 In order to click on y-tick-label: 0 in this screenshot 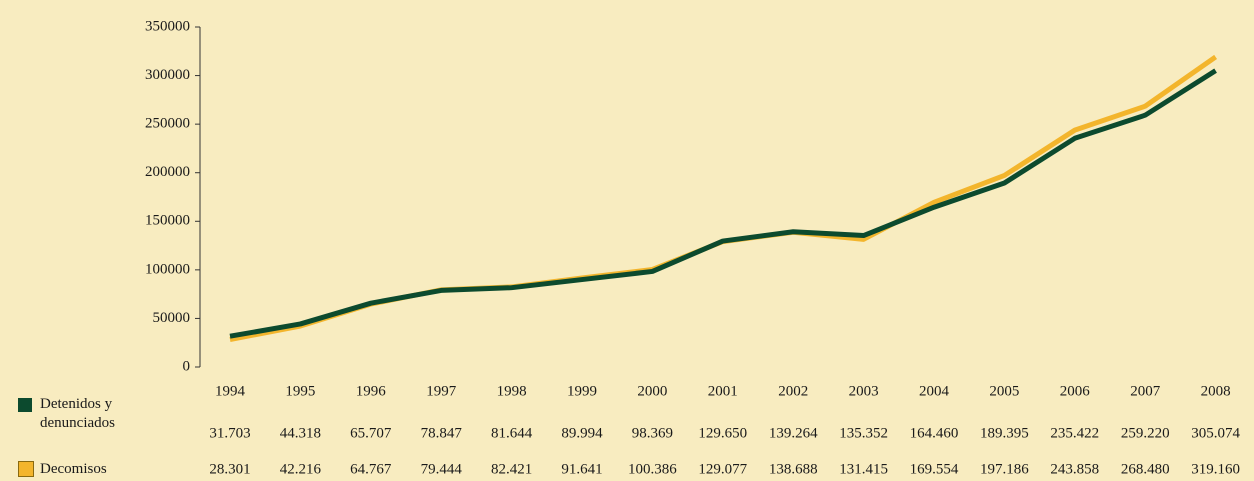, I will do `click(187, 366)`.